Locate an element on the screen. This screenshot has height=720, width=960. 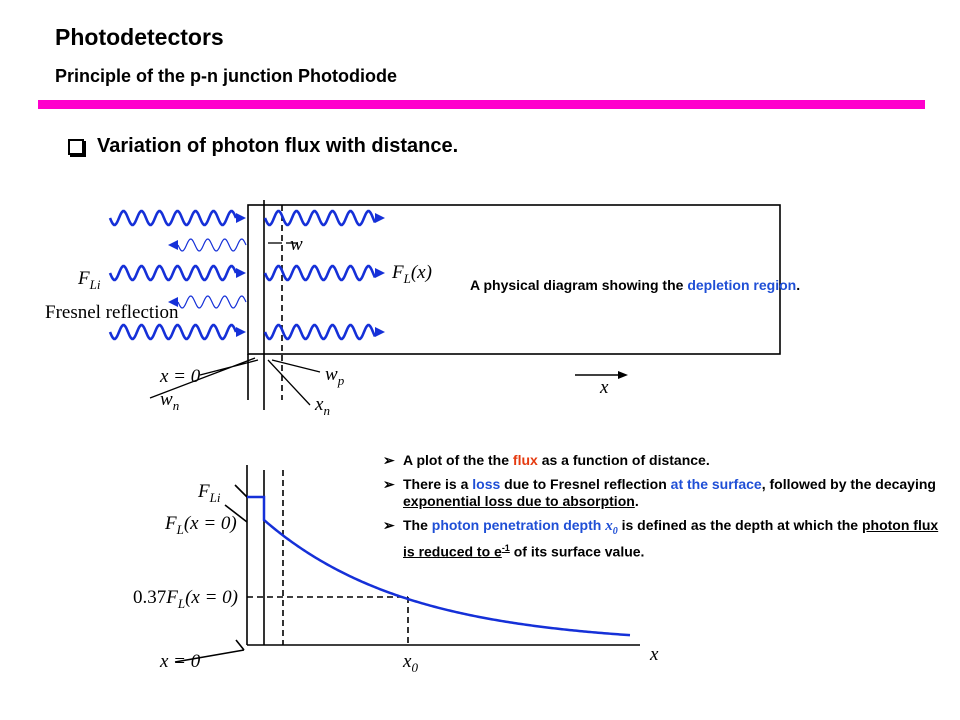
title: Photodetectors is located at coordinates (139, 37).